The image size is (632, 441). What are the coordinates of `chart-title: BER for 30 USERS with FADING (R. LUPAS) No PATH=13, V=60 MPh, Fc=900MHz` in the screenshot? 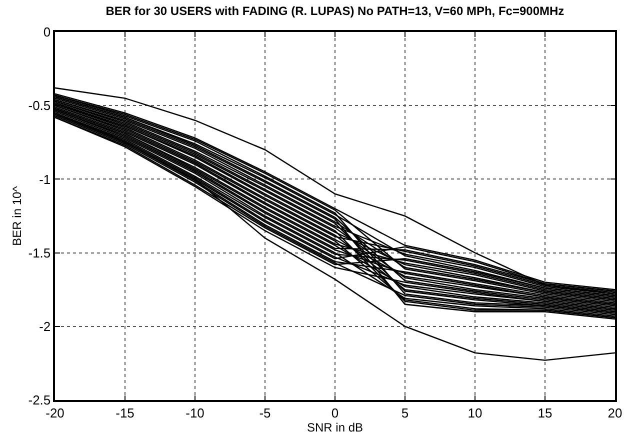 It's located at (335, 11).